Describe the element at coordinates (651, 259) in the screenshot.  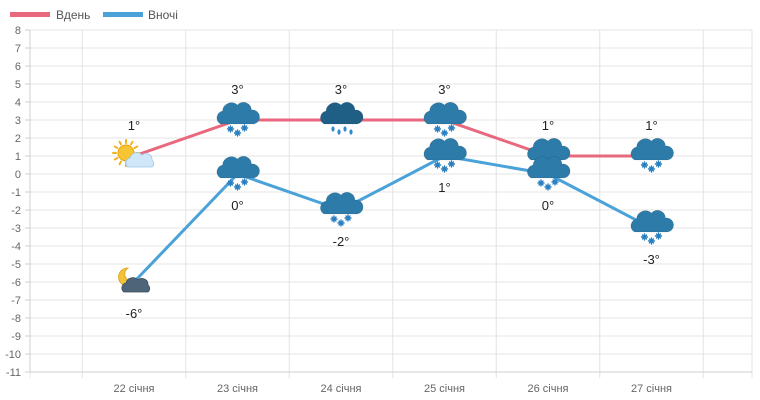
I see `night-temp-label: -3°` at that location.